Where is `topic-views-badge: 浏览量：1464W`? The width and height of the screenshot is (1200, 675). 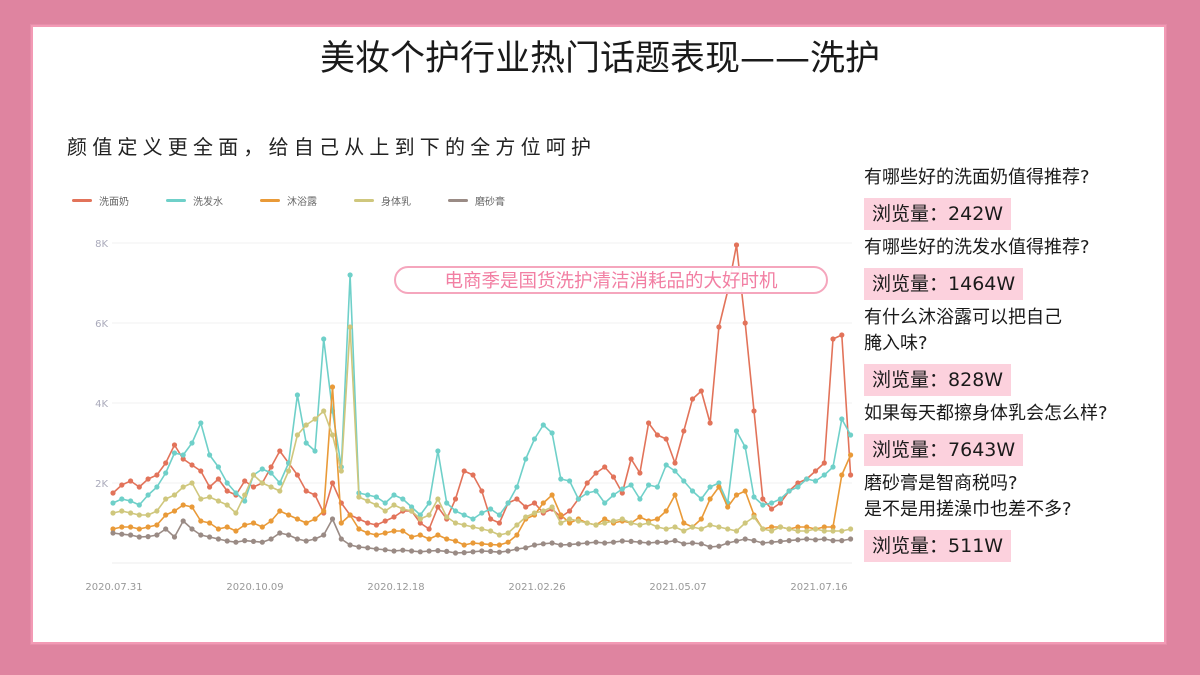 topic-views-badge: 浏览量：1464W is located at coordinates (944, 284).